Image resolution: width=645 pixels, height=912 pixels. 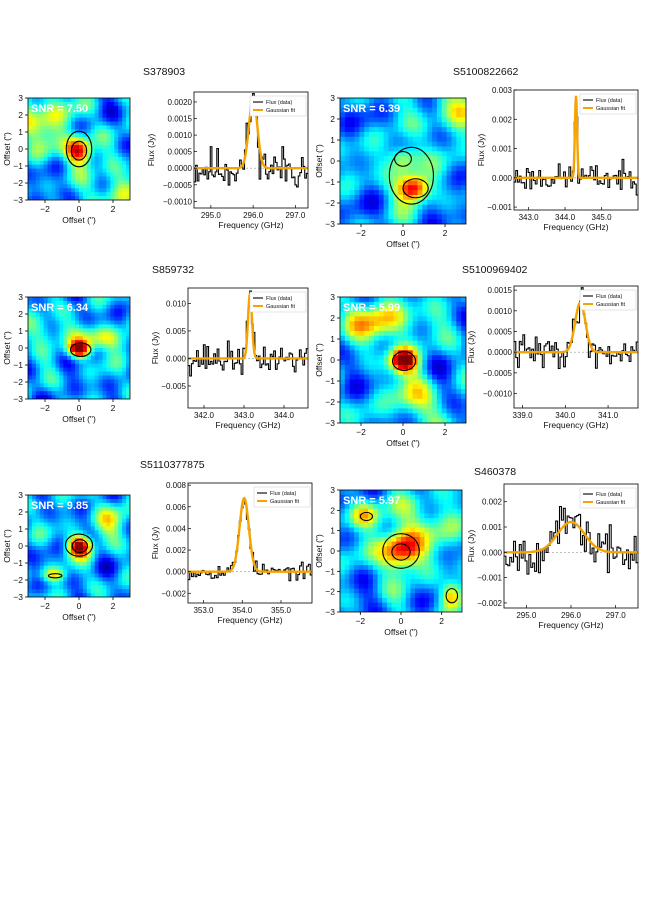 What do you see at coordinates (60, 308) in the screenshot?
I see `snr-label: SNR = 6.34` at bounding box center [60, 308].